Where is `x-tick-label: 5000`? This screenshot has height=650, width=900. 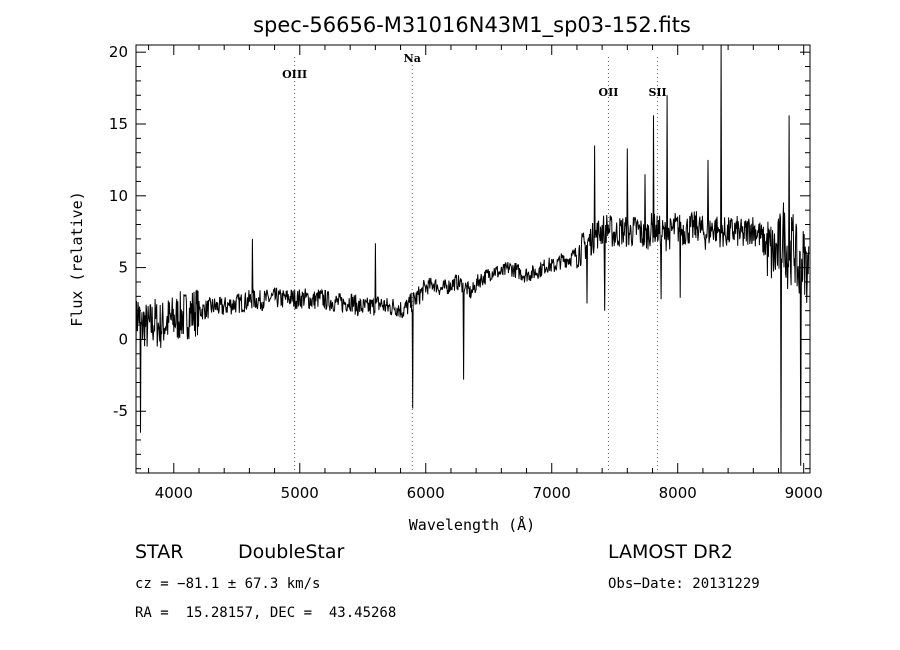 x-tick-label: 5000 is located at coordinates (300, 493).